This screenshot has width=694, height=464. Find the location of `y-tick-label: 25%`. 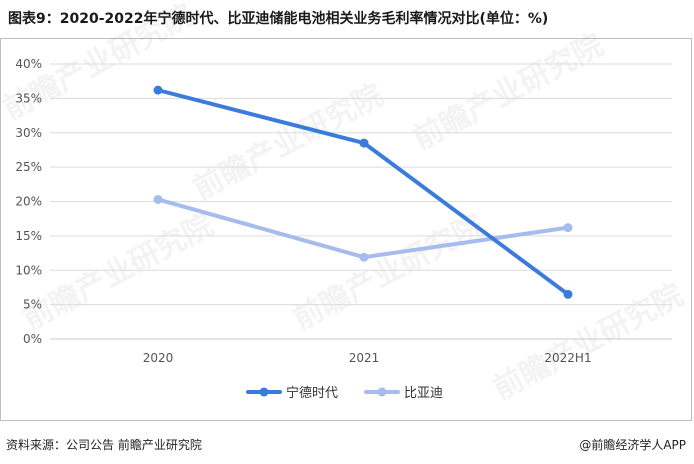

y-tick-label: 25% is located at coordinates (28, 167).